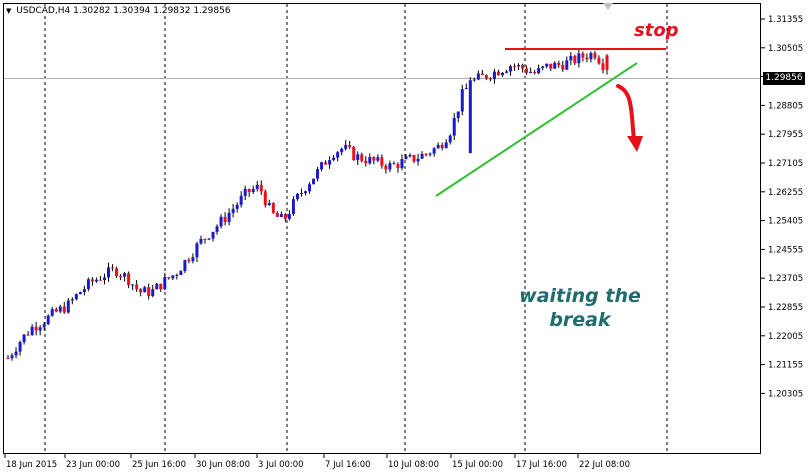  Describe the element at coordinates (580, 308) in the screenshot. I see `waiting-break-annotation: waiting the break` at that location.